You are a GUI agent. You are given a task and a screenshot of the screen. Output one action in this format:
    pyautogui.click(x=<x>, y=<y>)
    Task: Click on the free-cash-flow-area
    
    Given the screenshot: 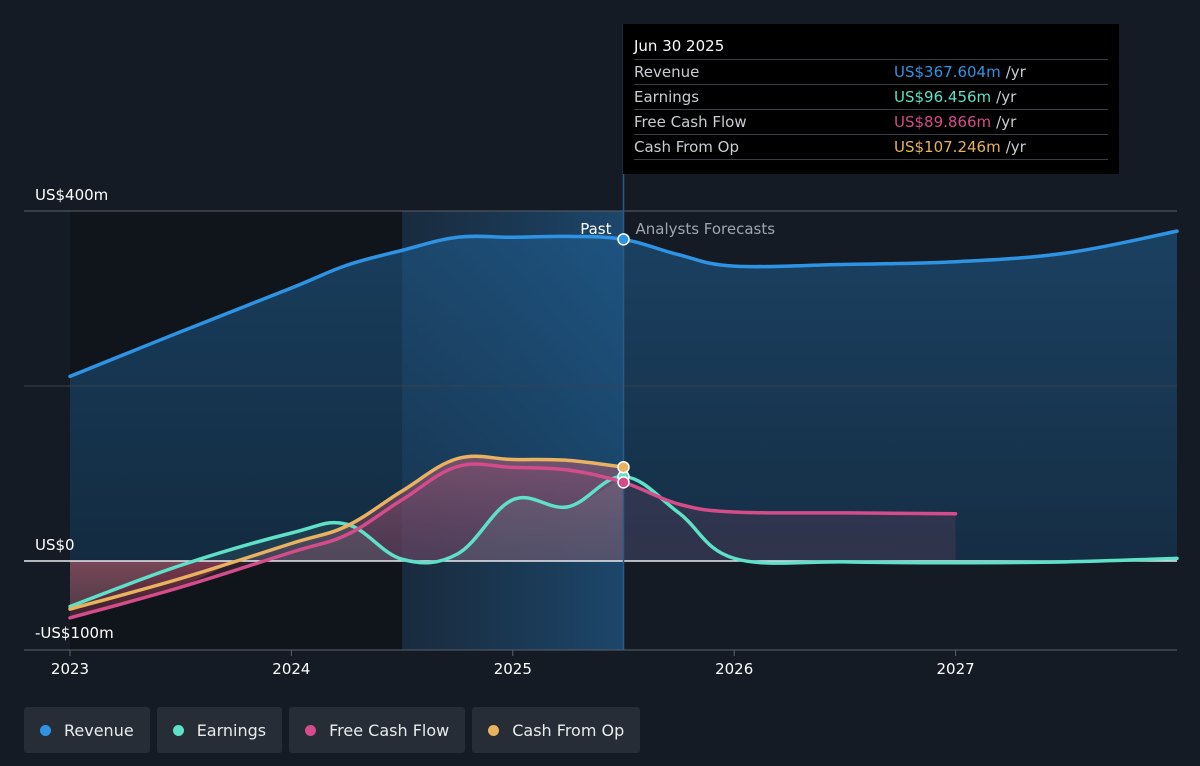 What is the action you would take?
    pyautogui.click(x=513, y=540)
    